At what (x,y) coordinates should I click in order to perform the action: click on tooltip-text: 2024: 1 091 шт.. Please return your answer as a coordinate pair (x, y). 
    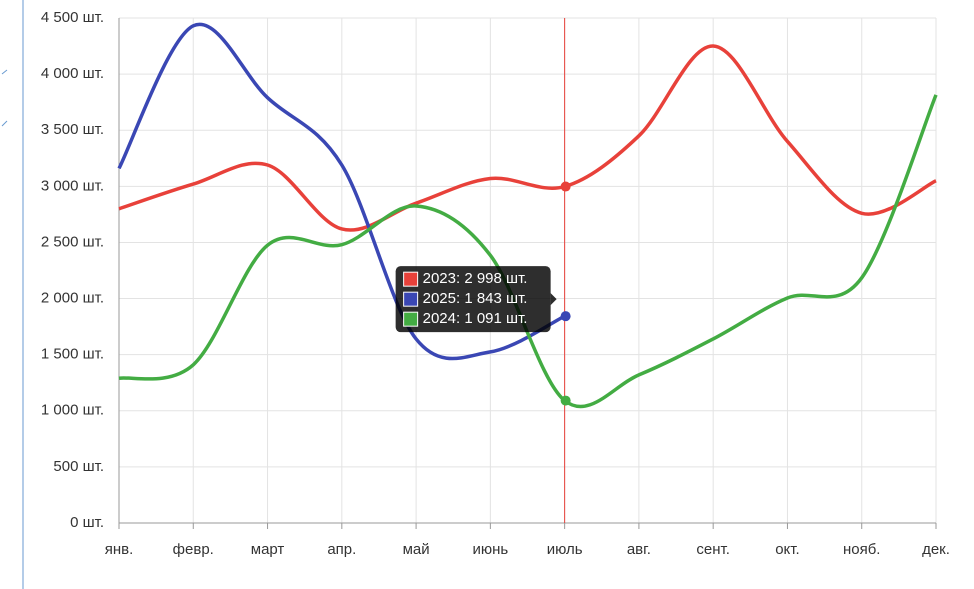
    Looking at the image, I should click on (475, 318).